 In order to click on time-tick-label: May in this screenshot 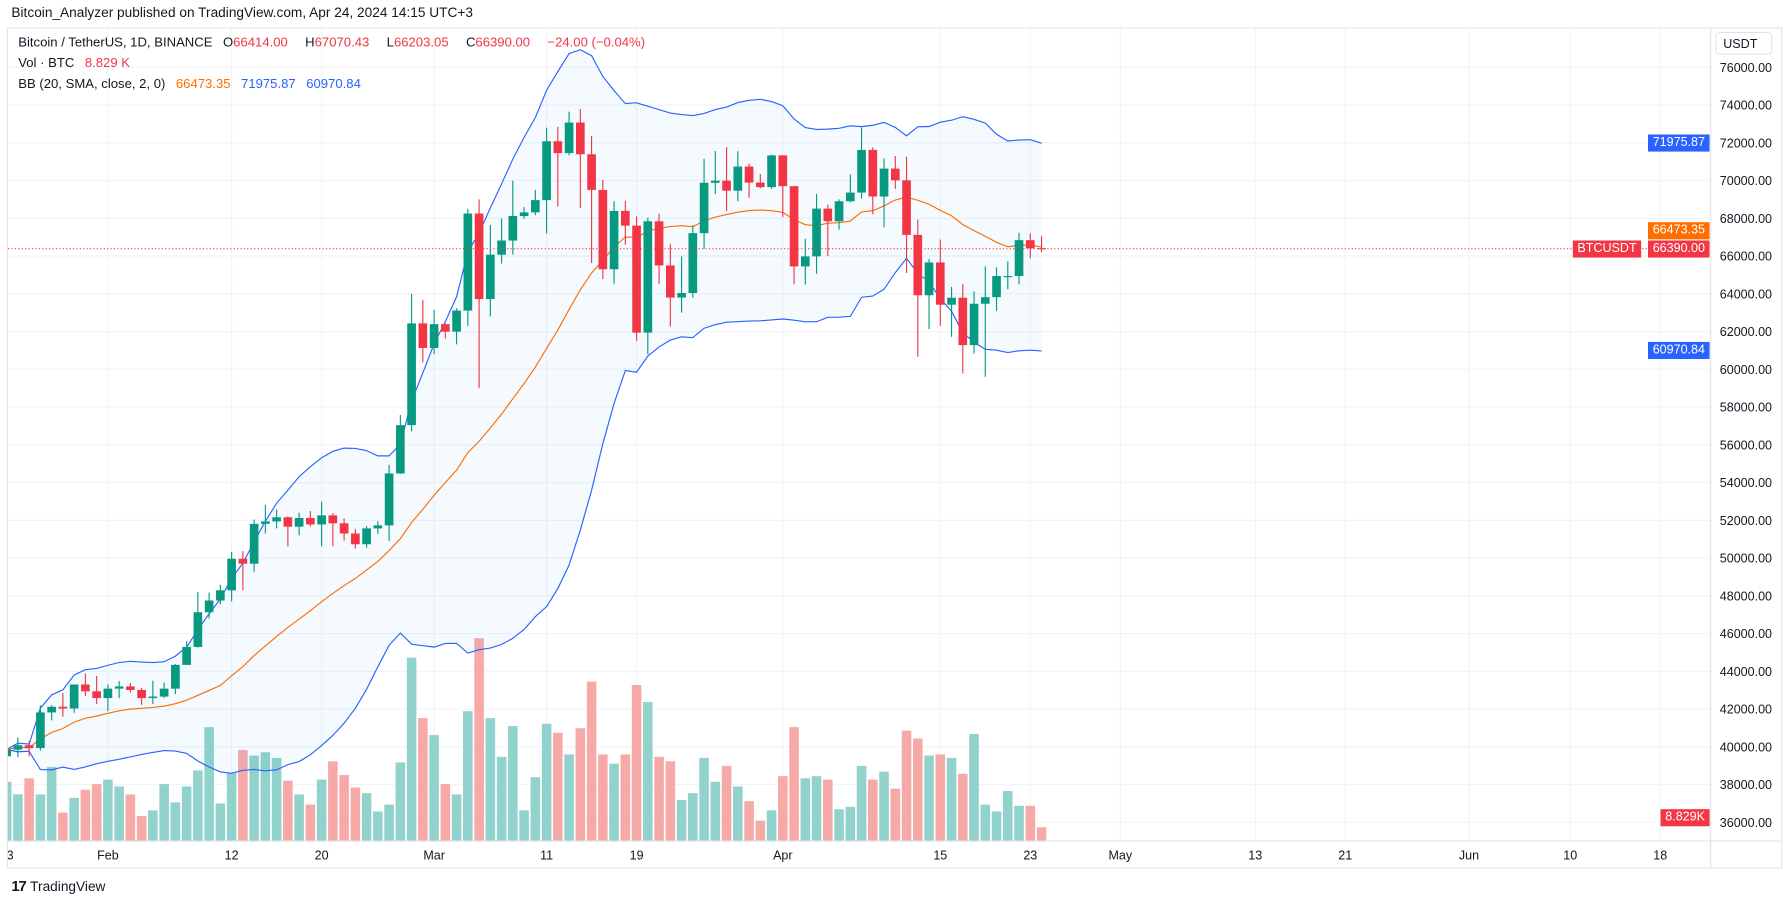, I will do `click(1120, 855)`.